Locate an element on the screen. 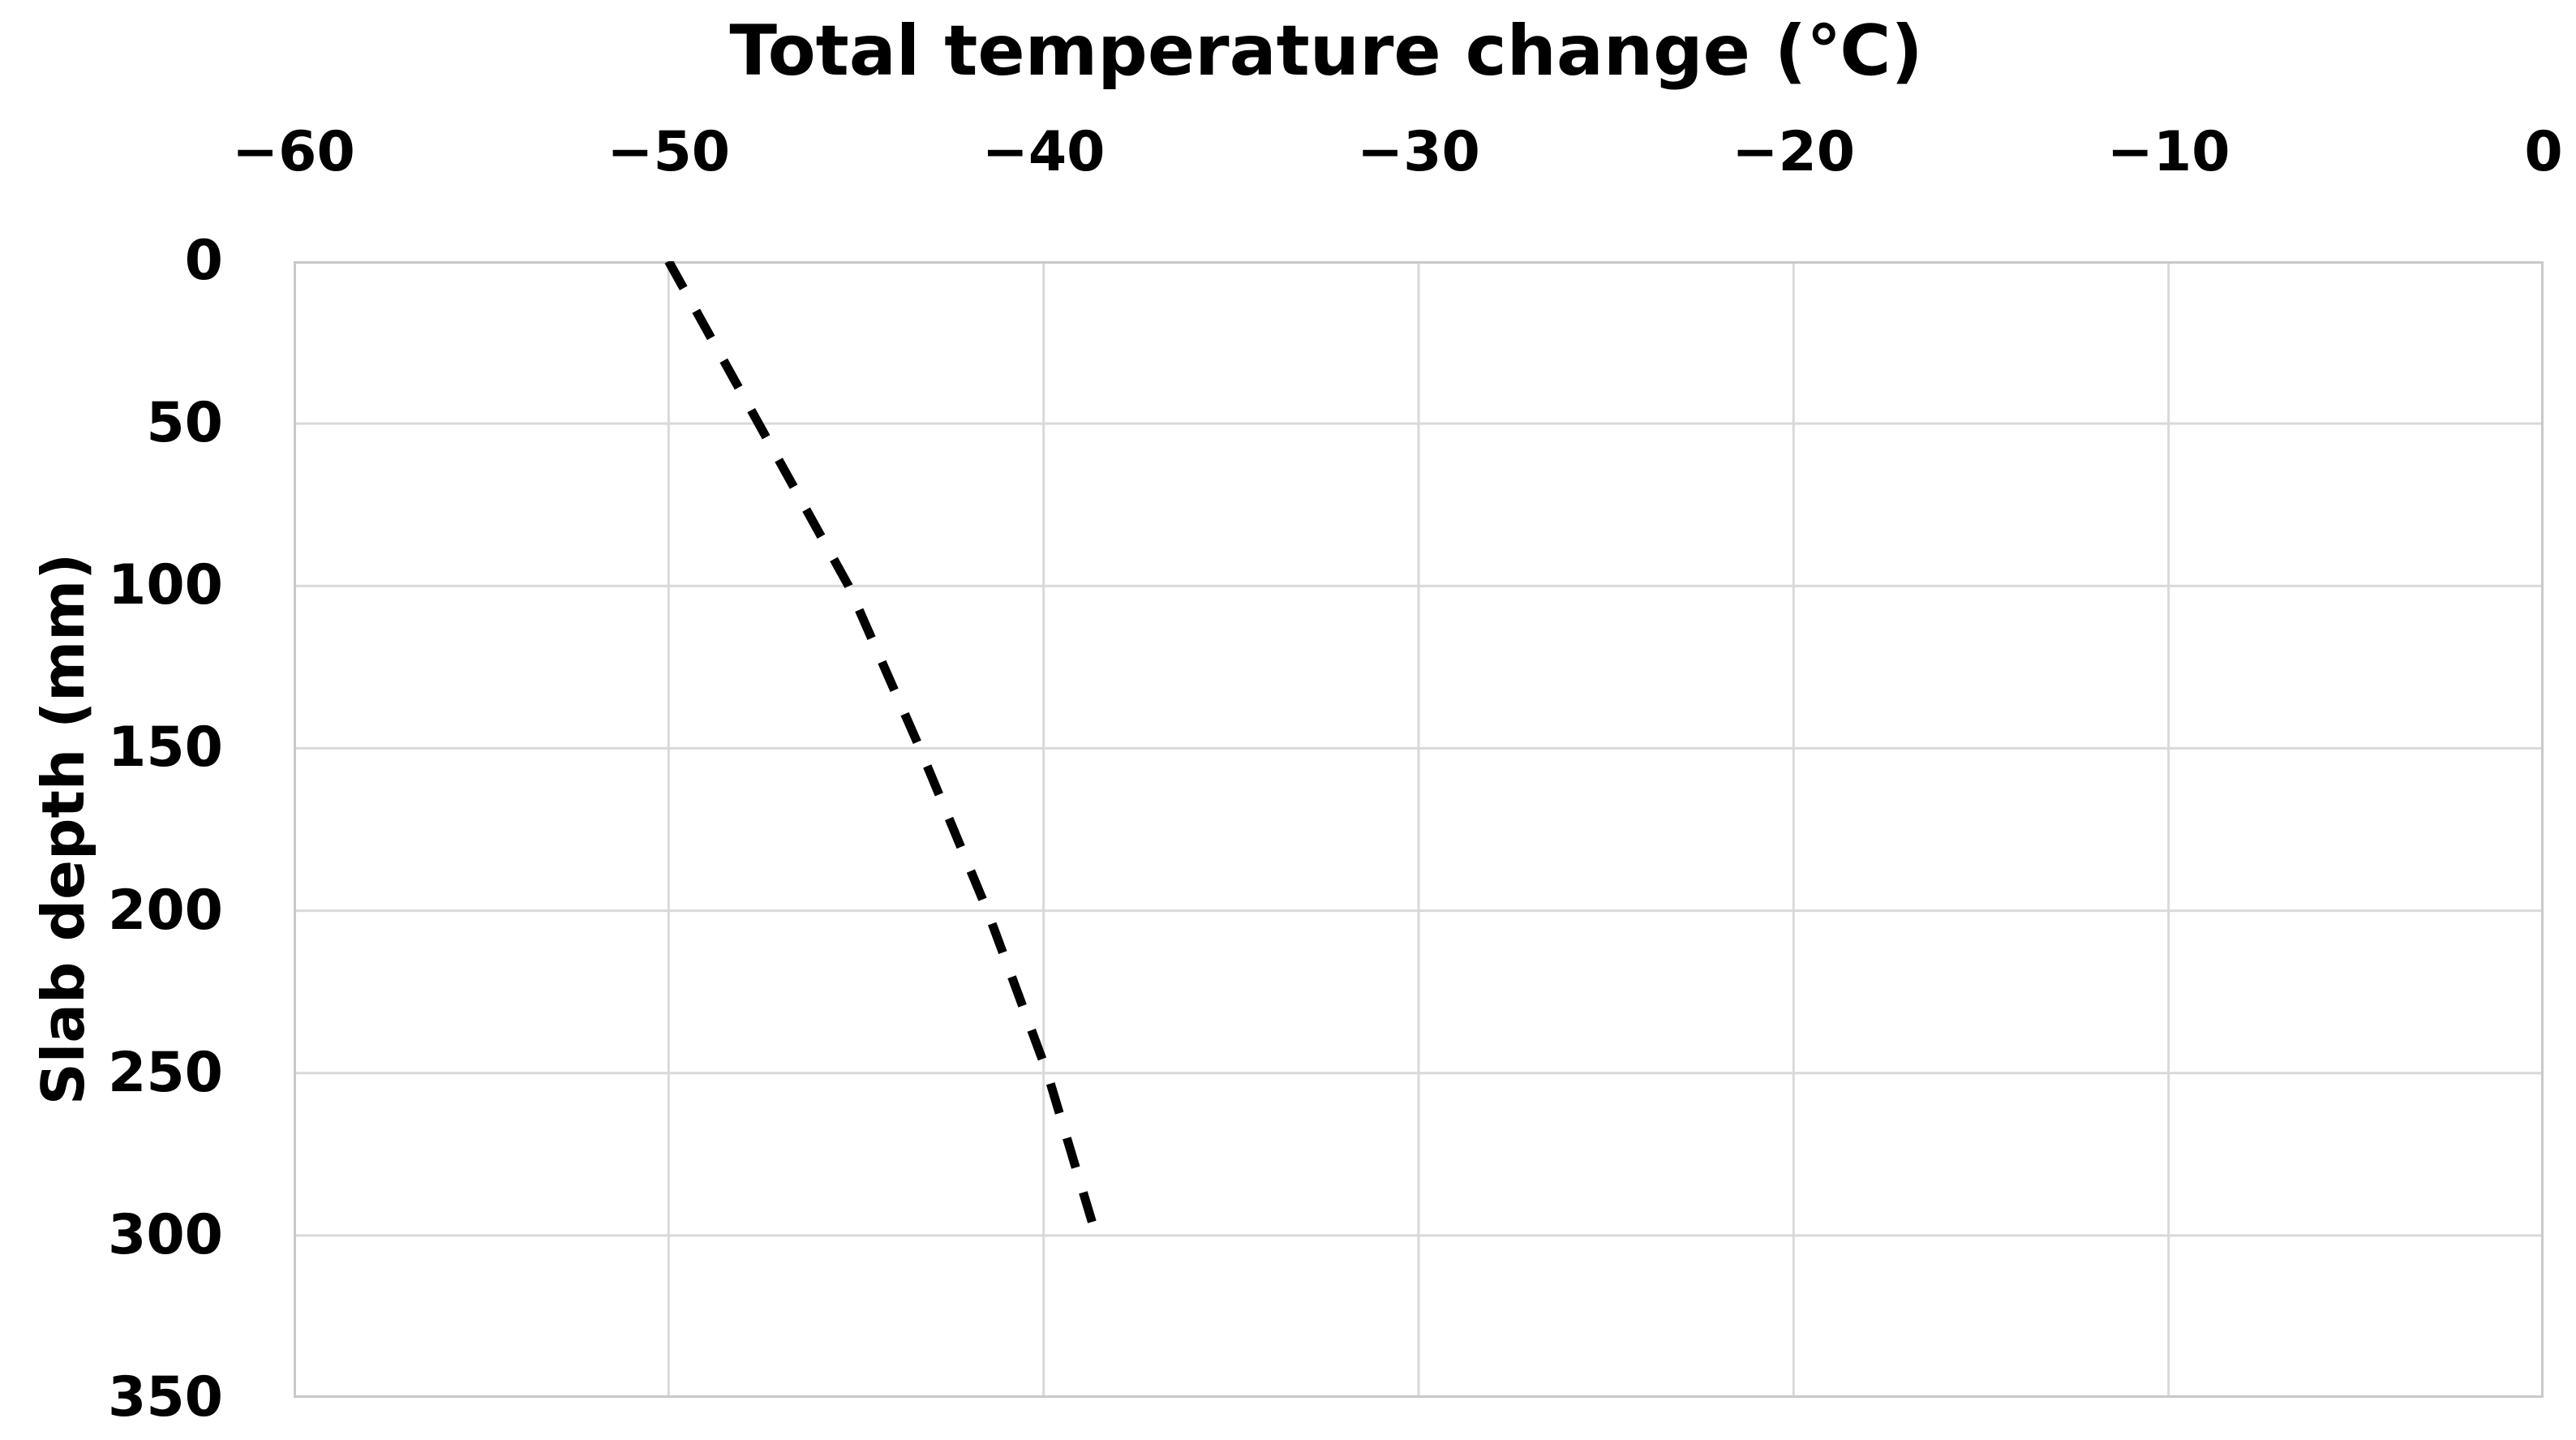 This screenshot has width=2576, height=1440. y-tick-label: 350 is located at coordinates (165, 1397).